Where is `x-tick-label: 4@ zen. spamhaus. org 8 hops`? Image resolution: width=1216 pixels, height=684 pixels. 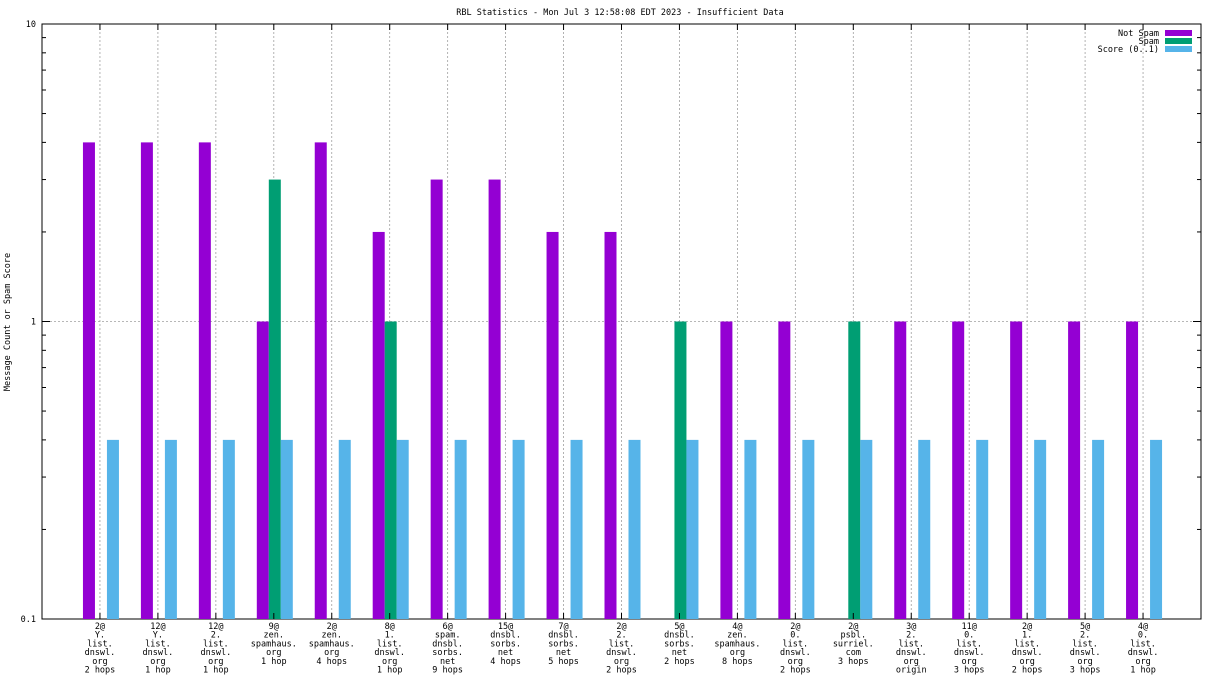
x-tick-label: 4@ zen. spamhaus. org 8 hops is located at coordinates (737, 644).